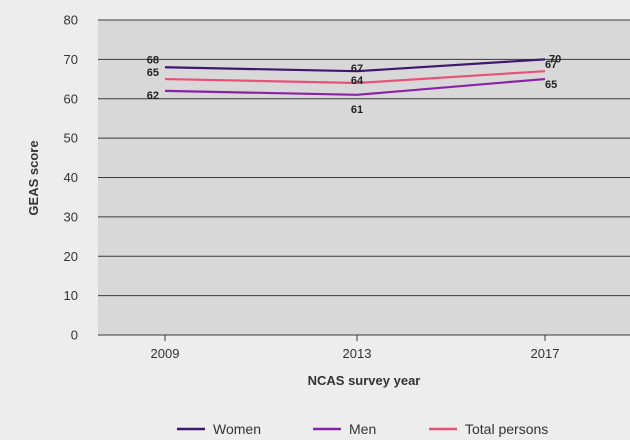 Image resolution: width=630 pixels, height=440 pixels. Describe the element at coordinates (357, 81) in the screenshot. I see `data-label: 64` at that location.